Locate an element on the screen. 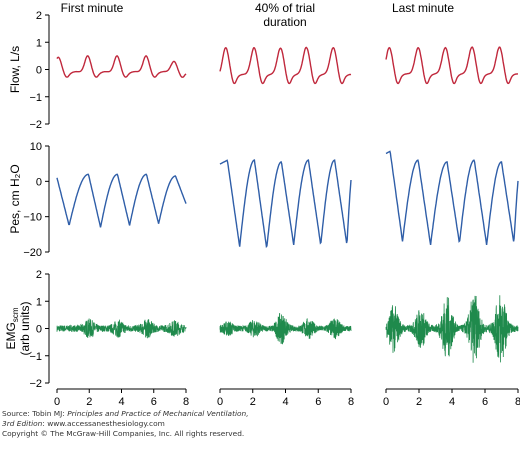  emg-y-label-line-2: (arb units) is located at coordinates (25, 328).